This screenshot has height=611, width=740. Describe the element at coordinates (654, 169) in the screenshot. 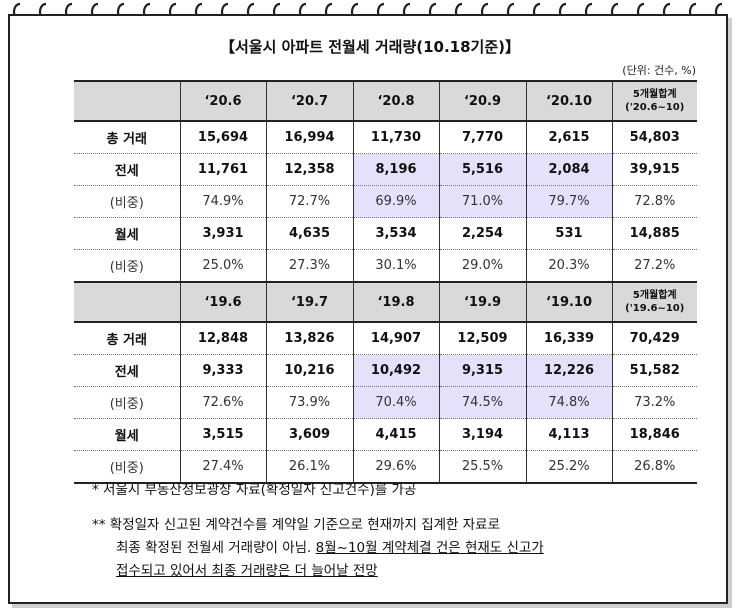

I see `table-cell: 39,915` at that location.